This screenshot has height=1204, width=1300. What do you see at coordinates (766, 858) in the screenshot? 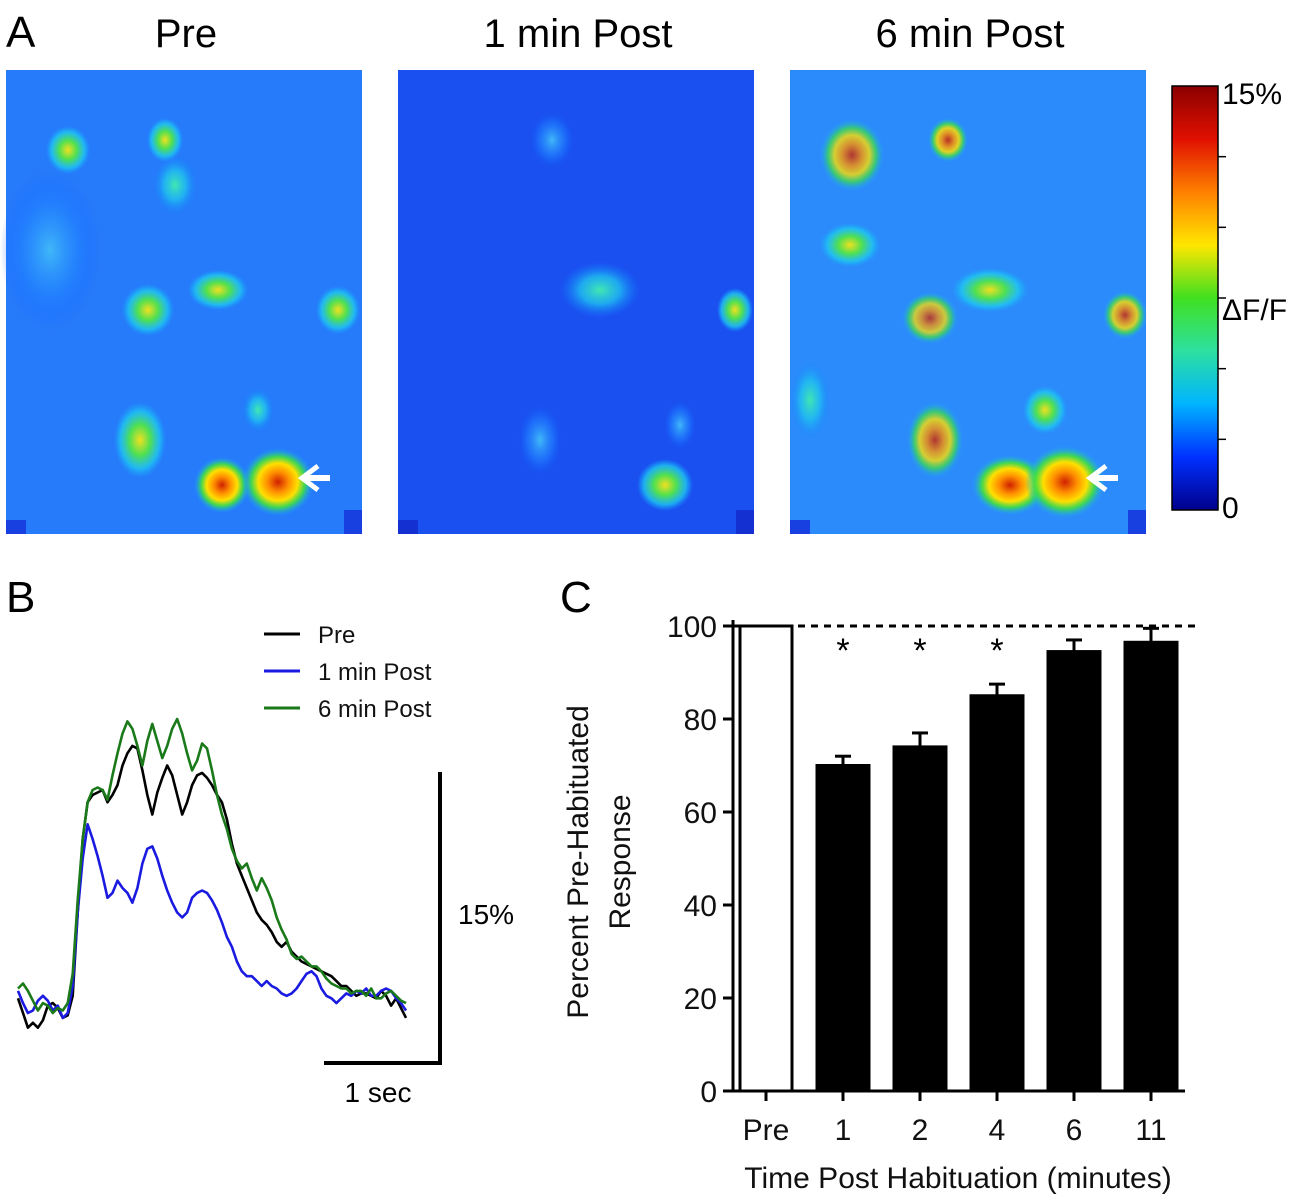
I see `bar-Pre` at bounding box center [766, 858].